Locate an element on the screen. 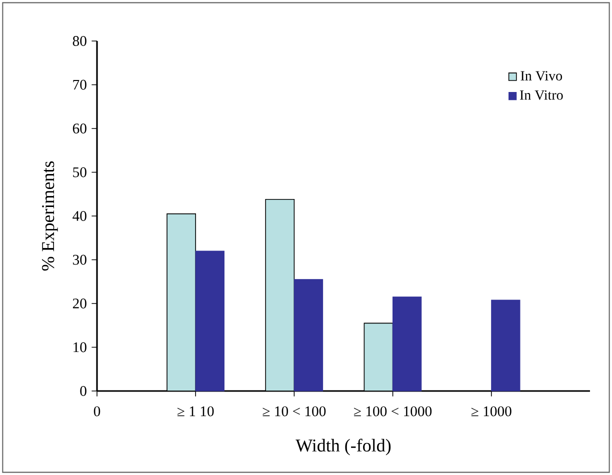 This screenshot has height=475, width=612. y-tick-label: 10 is located at coordinates (80, 347).